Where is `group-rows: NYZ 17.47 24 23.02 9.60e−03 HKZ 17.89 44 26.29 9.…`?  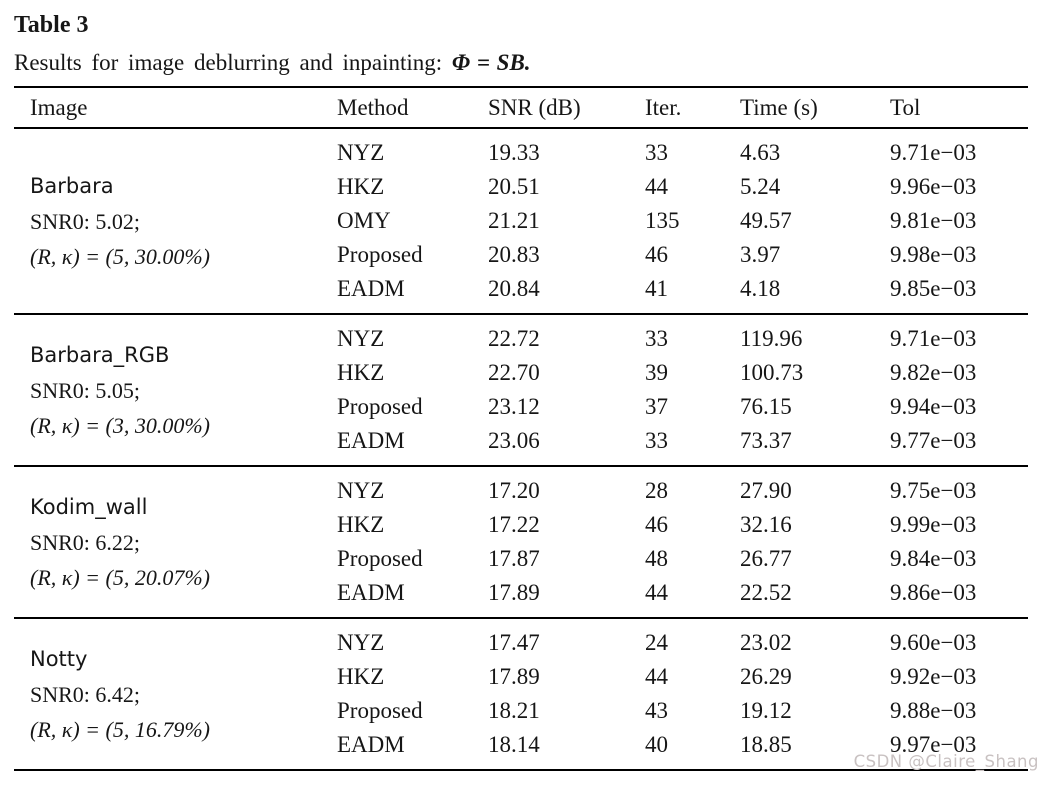 group-rows: NYZ 17.47 24 23.02 9.60e−03 HKZ 17.89 44 26.29 9.… is located at coordinates (682, 694).